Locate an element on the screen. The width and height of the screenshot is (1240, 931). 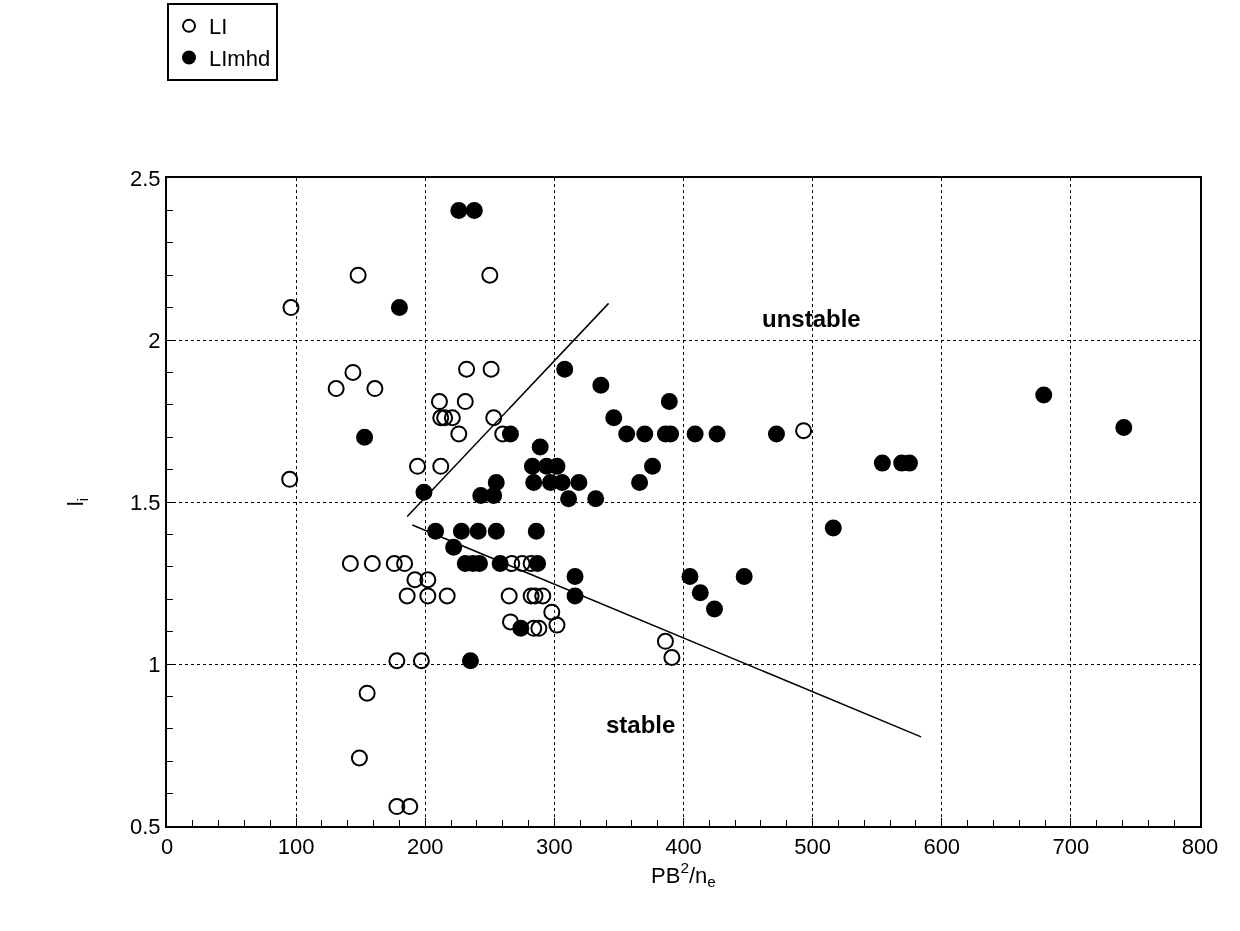
y-tick-label: 2.5 is located at coordinates (145, 178).